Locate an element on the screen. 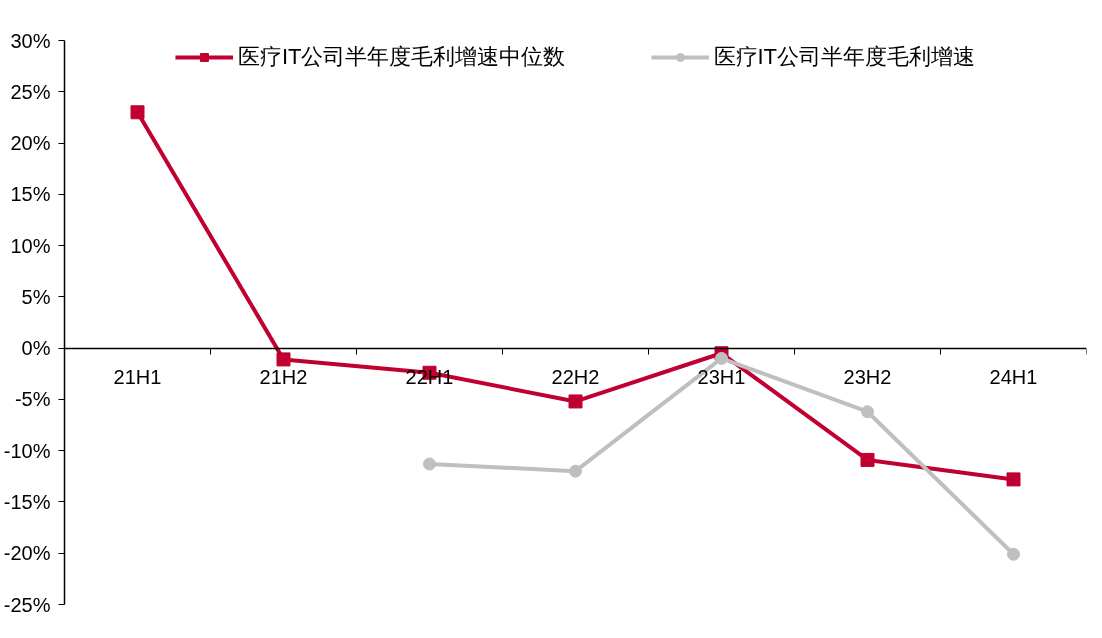 The image size is (1102, 638). legend-label: 医疗IT公司半年度毛利增速中位数 is located at coordinates (401, 57).